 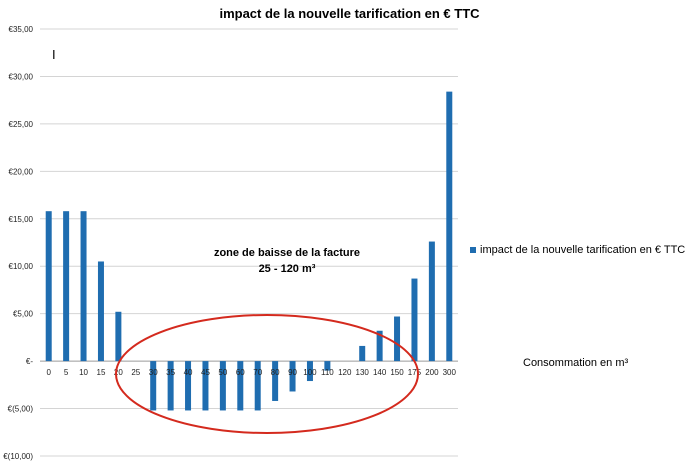 What do you see at coordinates (222, 372) in the screenshot?
I see `x-tick-label: 50` at bounding box center [222, 372].